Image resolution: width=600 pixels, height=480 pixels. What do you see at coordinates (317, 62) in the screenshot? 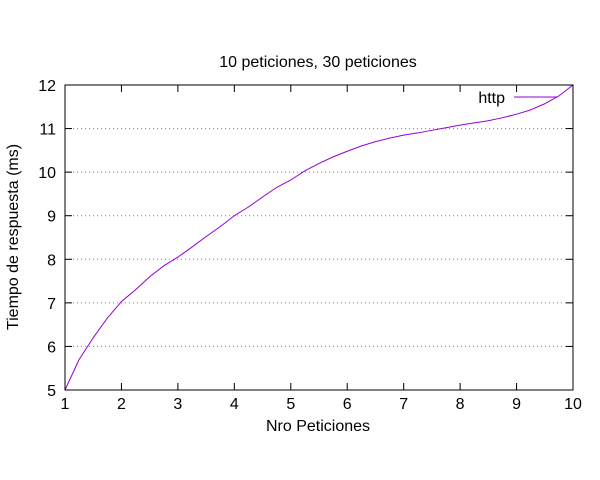
I see `chart-title: 10 peticiones, 30 peticiones` at bounding box center [317, 62].